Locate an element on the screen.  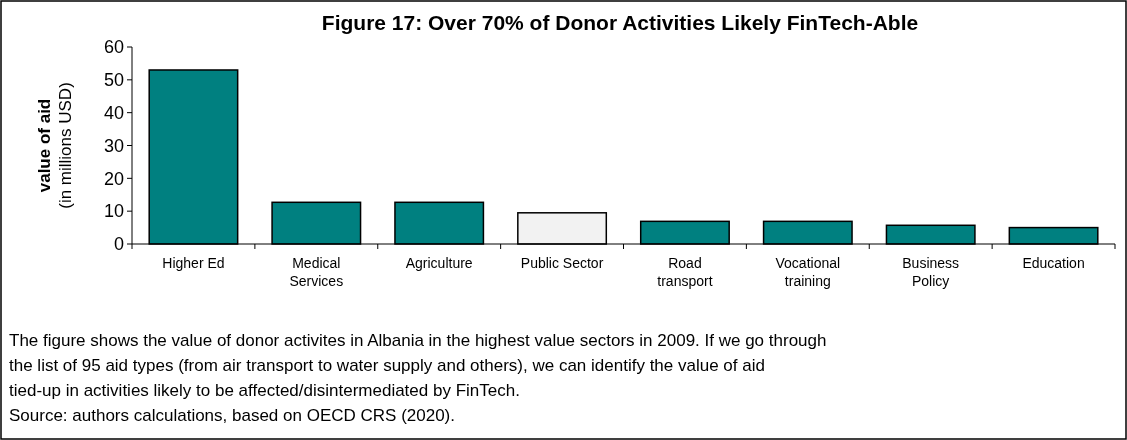
x-tick-label: Education is located at coordinates (1053, 263).